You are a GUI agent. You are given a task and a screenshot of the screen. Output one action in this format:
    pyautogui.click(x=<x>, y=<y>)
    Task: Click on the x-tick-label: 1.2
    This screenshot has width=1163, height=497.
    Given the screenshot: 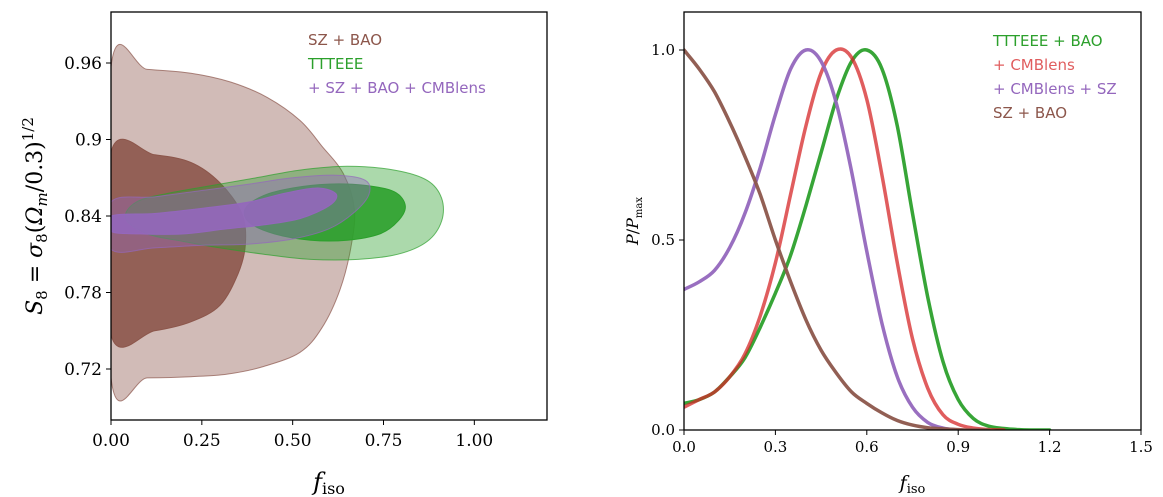 What is the action you would take?
    pyautogui.click(x=1050, y=447)
    